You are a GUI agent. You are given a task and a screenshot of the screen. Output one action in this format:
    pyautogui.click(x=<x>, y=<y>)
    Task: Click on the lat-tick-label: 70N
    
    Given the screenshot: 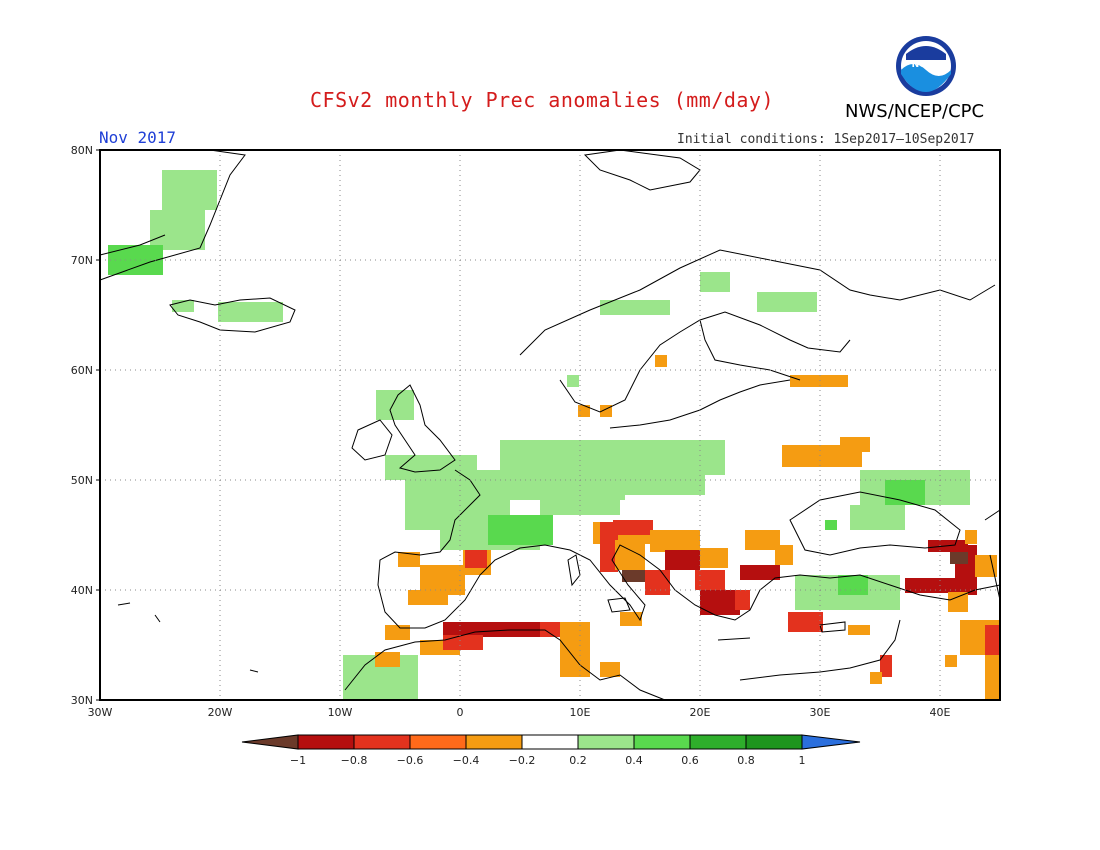 What is the action you would take?
    pyautogui.click(x=82, y=260)
    